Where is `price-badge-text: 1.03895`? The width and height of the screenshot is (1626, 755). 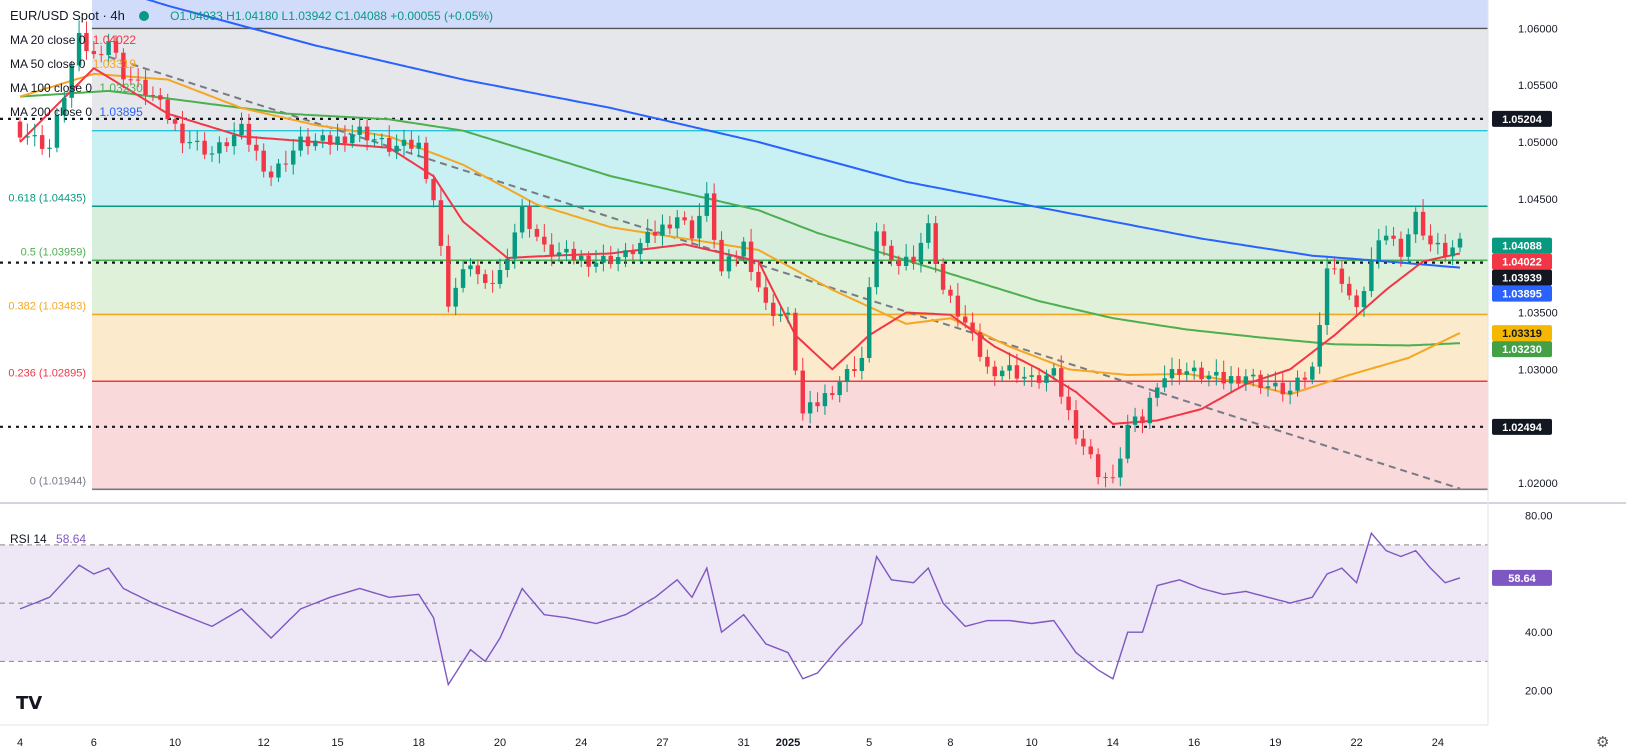
price-badge-text: 1.03895 is located at coordinates (1522, 295).